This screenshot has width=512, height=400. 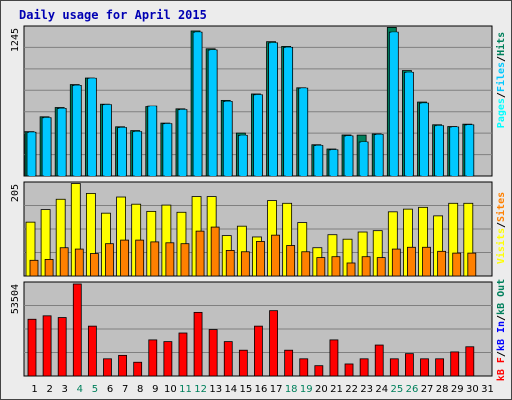 I want to click on x-tick-label-8: 8, so click(x=140, y=389).